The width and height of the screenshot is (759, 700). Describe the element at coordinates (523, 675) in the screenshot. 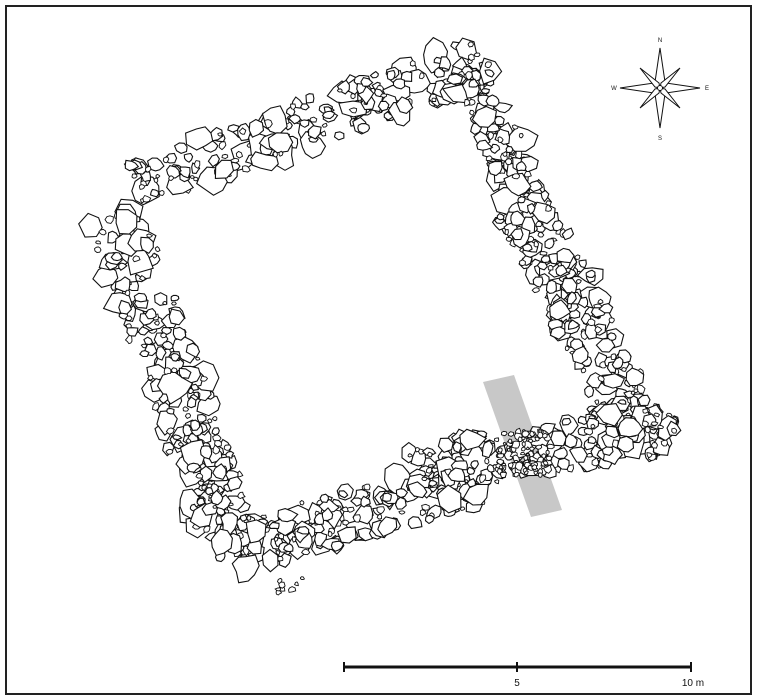

I see `scale-bar: 5 10 m` at that location.